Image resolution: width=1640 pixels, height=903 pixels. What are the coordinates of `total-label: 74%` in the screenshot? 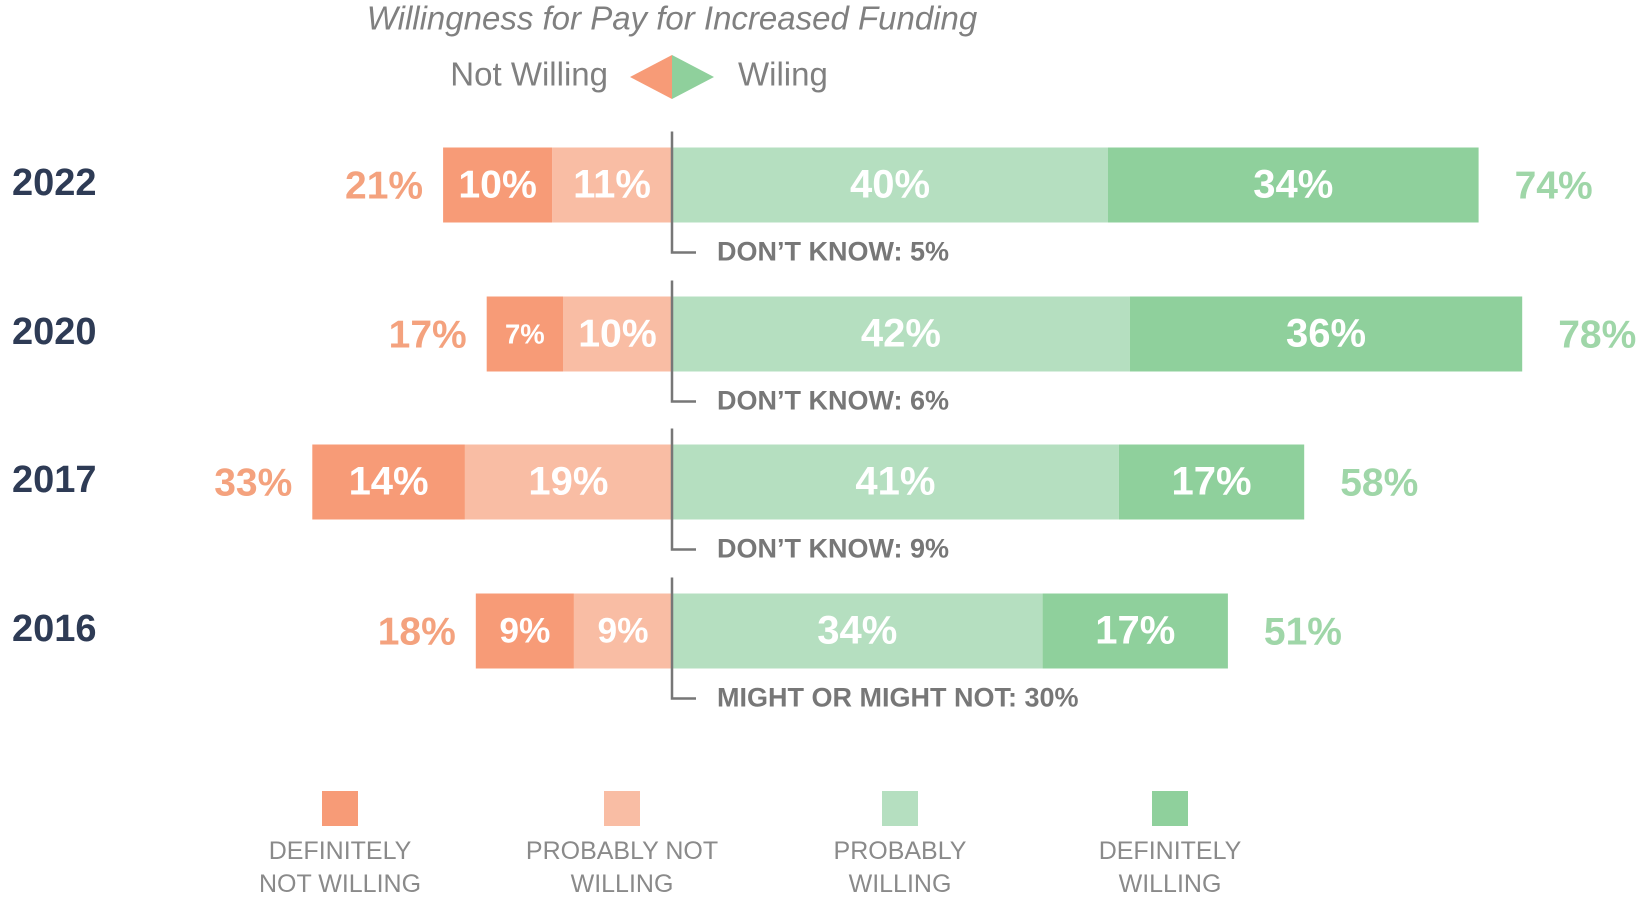 It's located at (1554, 185).